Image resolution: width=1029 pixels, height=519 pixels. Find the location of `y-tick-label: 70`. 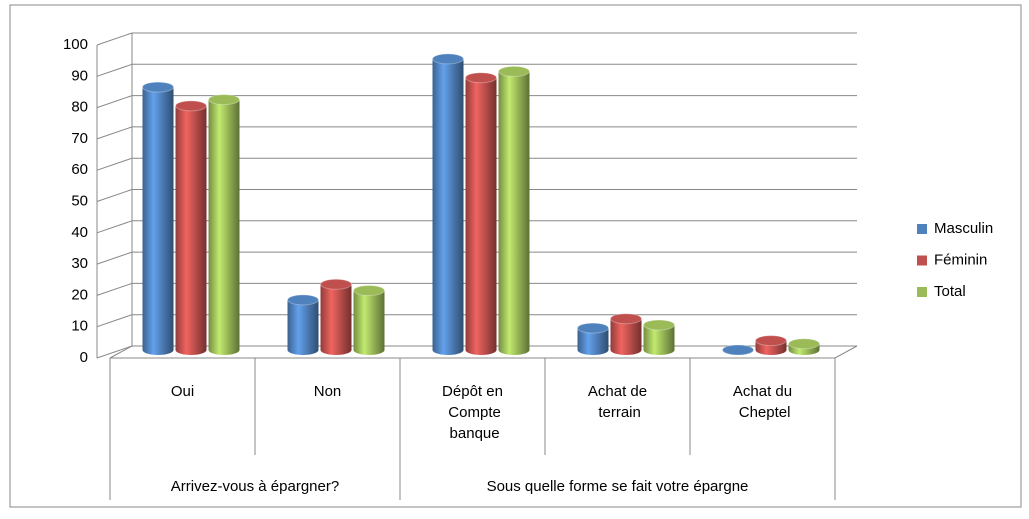

y-tick-label: 70 is located at coordinates (79, 138).